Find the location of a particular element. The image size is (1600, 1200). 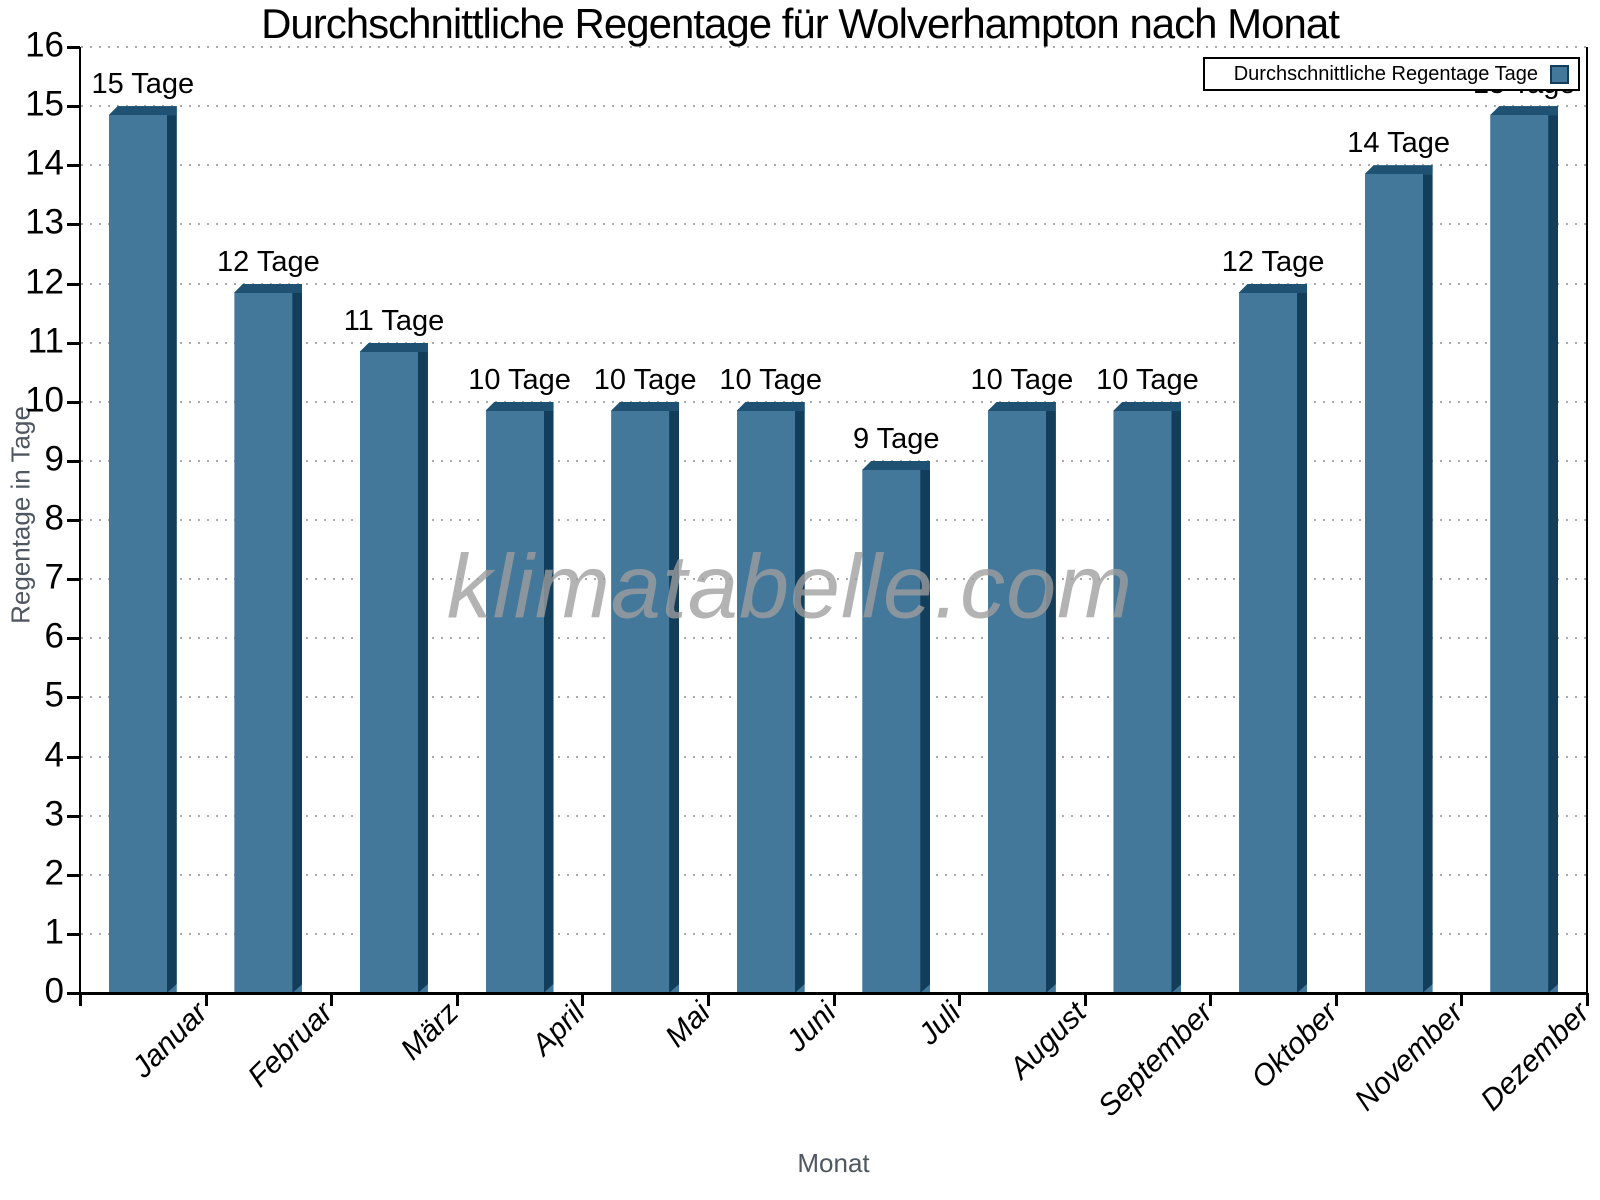

bar-oktober is located at coordinates (1273, 638).